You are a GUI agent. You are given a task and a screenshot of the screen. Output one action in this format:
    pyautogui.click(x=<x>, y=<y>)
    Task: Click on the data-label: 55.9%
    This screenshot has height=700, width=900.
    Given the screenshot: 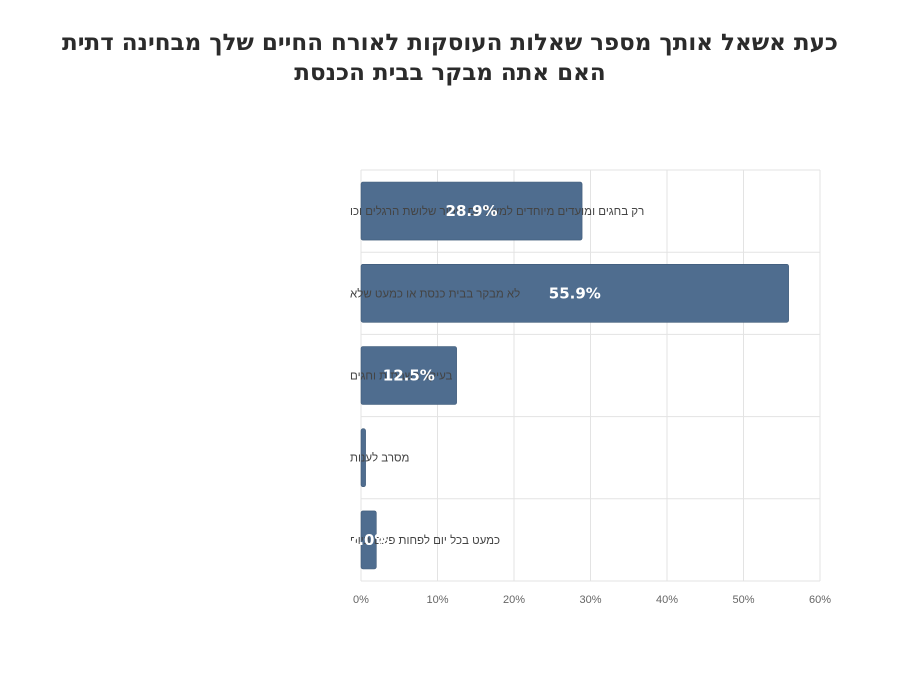 What is the action you would take?
    pyautogui.click(x=575, y=293)
    